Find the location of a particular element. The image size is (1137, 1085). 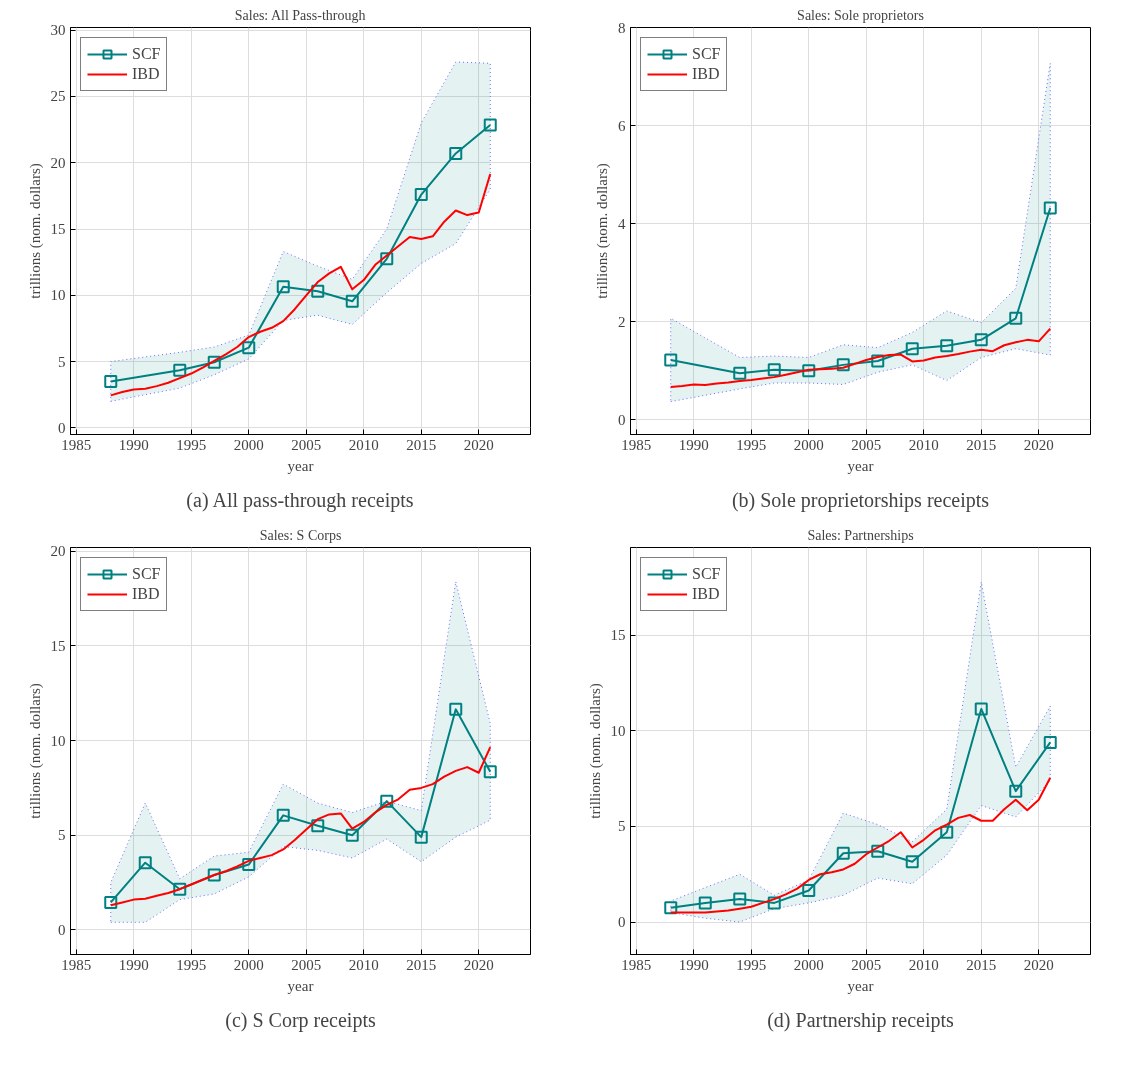

y-tick-label: 4 is located at coordinates (622, 223).